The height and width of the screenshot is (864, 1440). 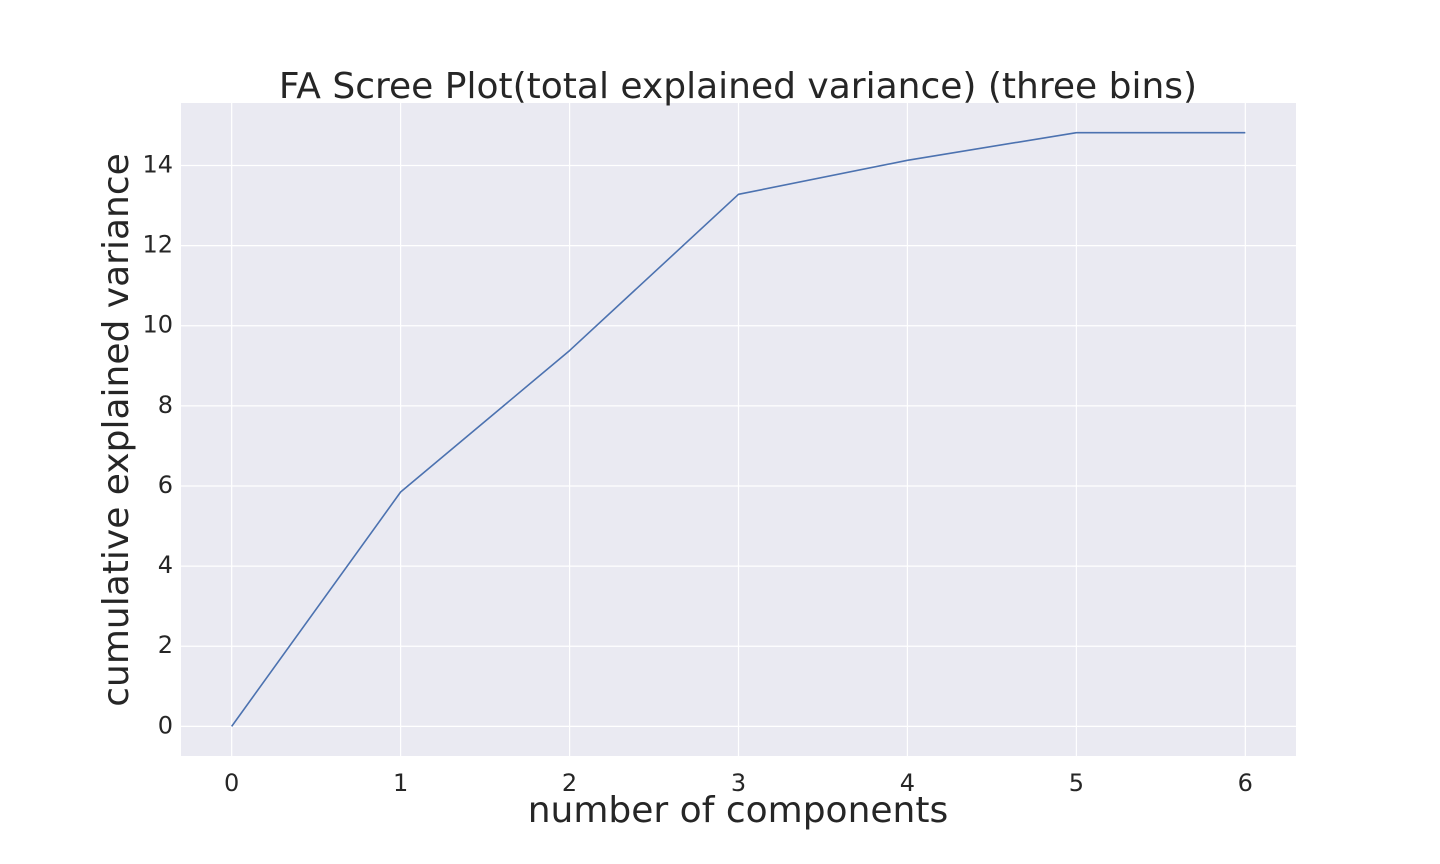 I want to click on x-tick-label: 5, so click(x=1076, y=783).